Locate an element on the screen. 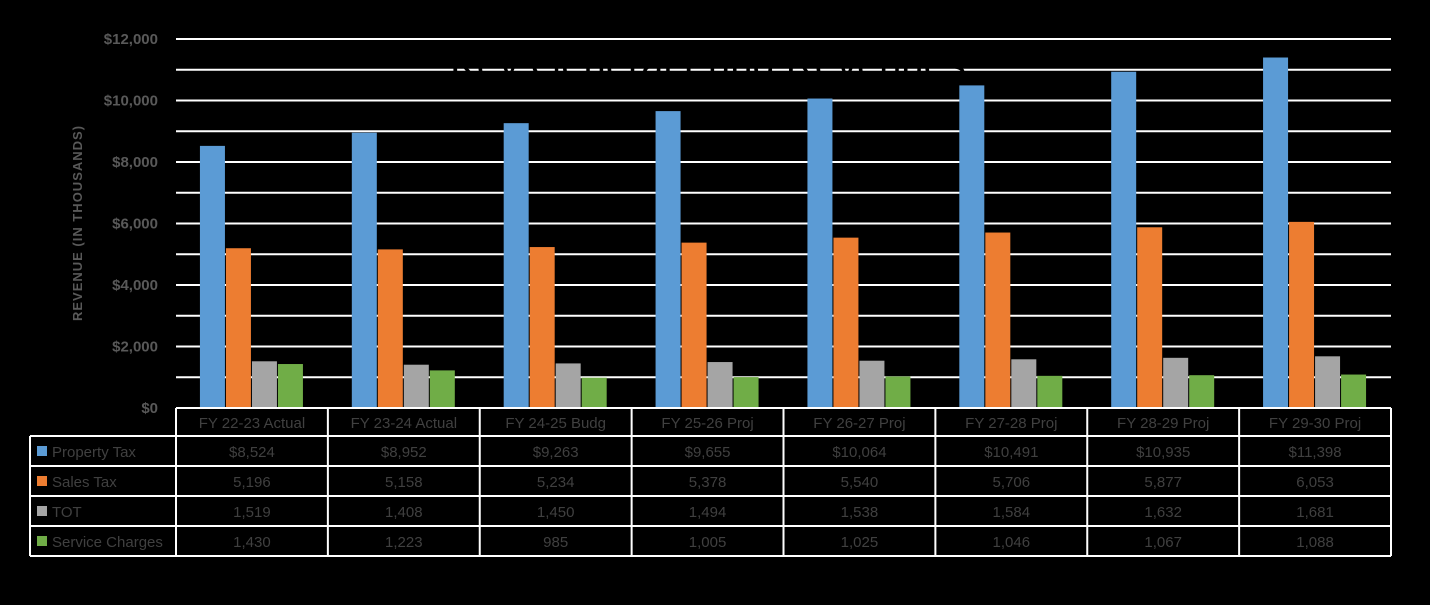 The width and height of the screenshot is (1430, 605). data-label: 1,430 is located at coordinates (252, 542).